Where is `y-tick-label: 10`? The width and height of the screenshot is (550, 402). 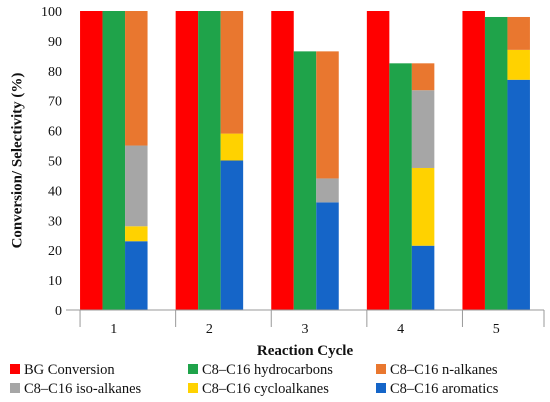 y-tick-label: 10 is located at coordinates (55, 281).